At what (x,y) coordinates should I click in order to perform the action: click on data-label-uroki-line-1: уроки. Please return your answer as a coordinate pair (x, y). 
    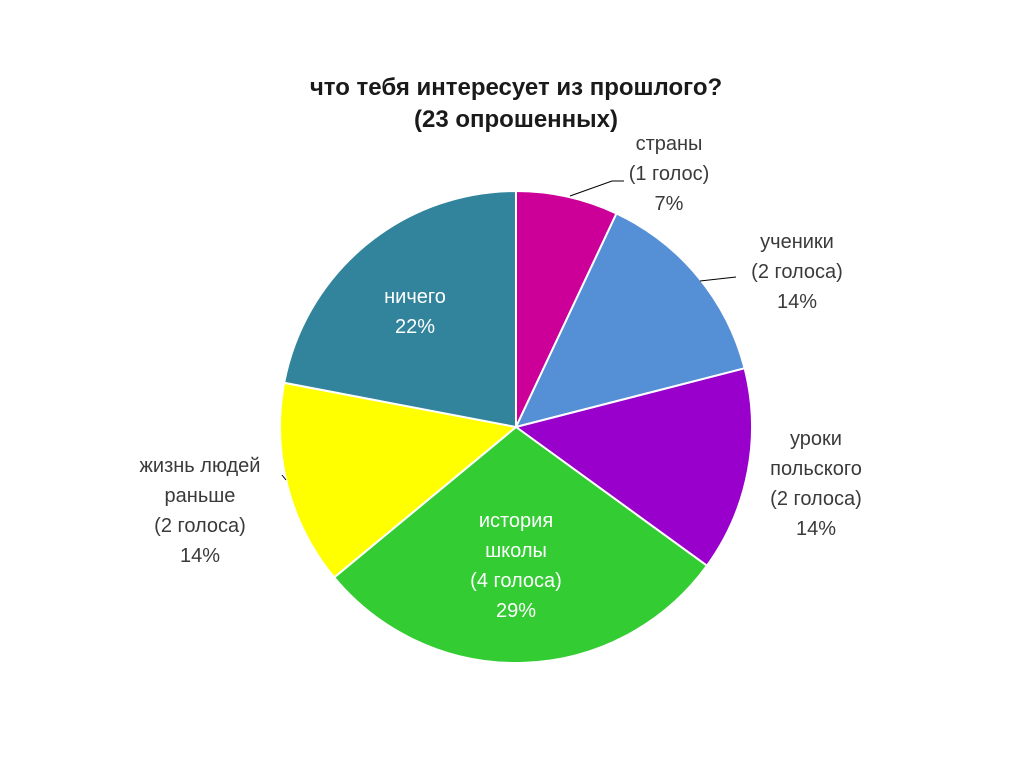
    Looking at the image, I should click on (816, 439).